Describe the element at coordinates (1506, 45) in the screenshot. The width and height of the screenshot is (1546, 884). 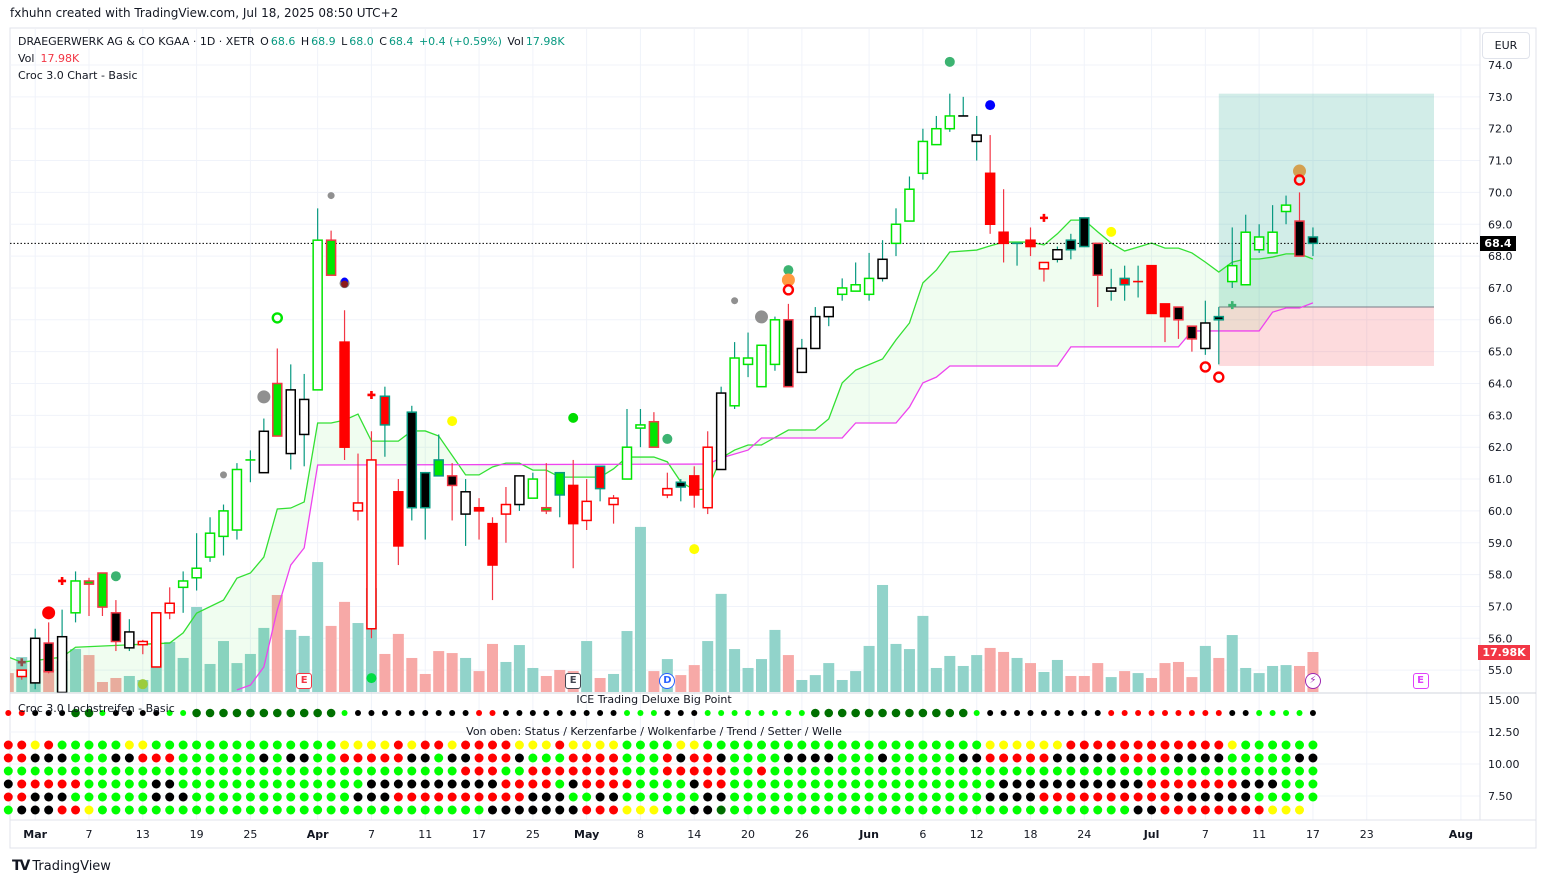
I see `currency-button: EUR` at that location.